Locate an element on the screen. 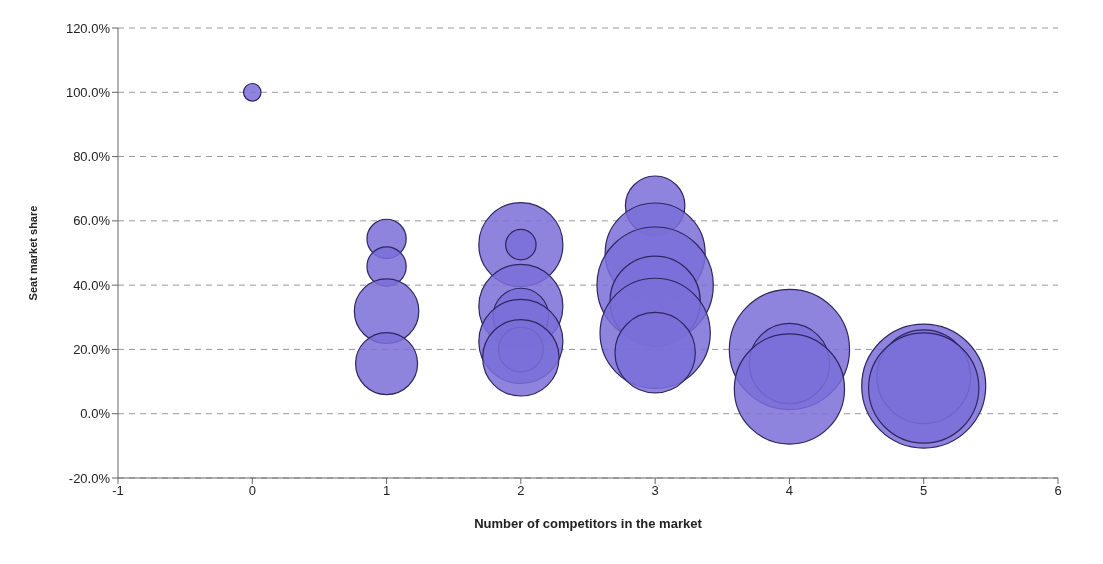 The width and height of the screenshot is (1103, 564). x-tick-label: 6 is located at coordinates (1058, 491).